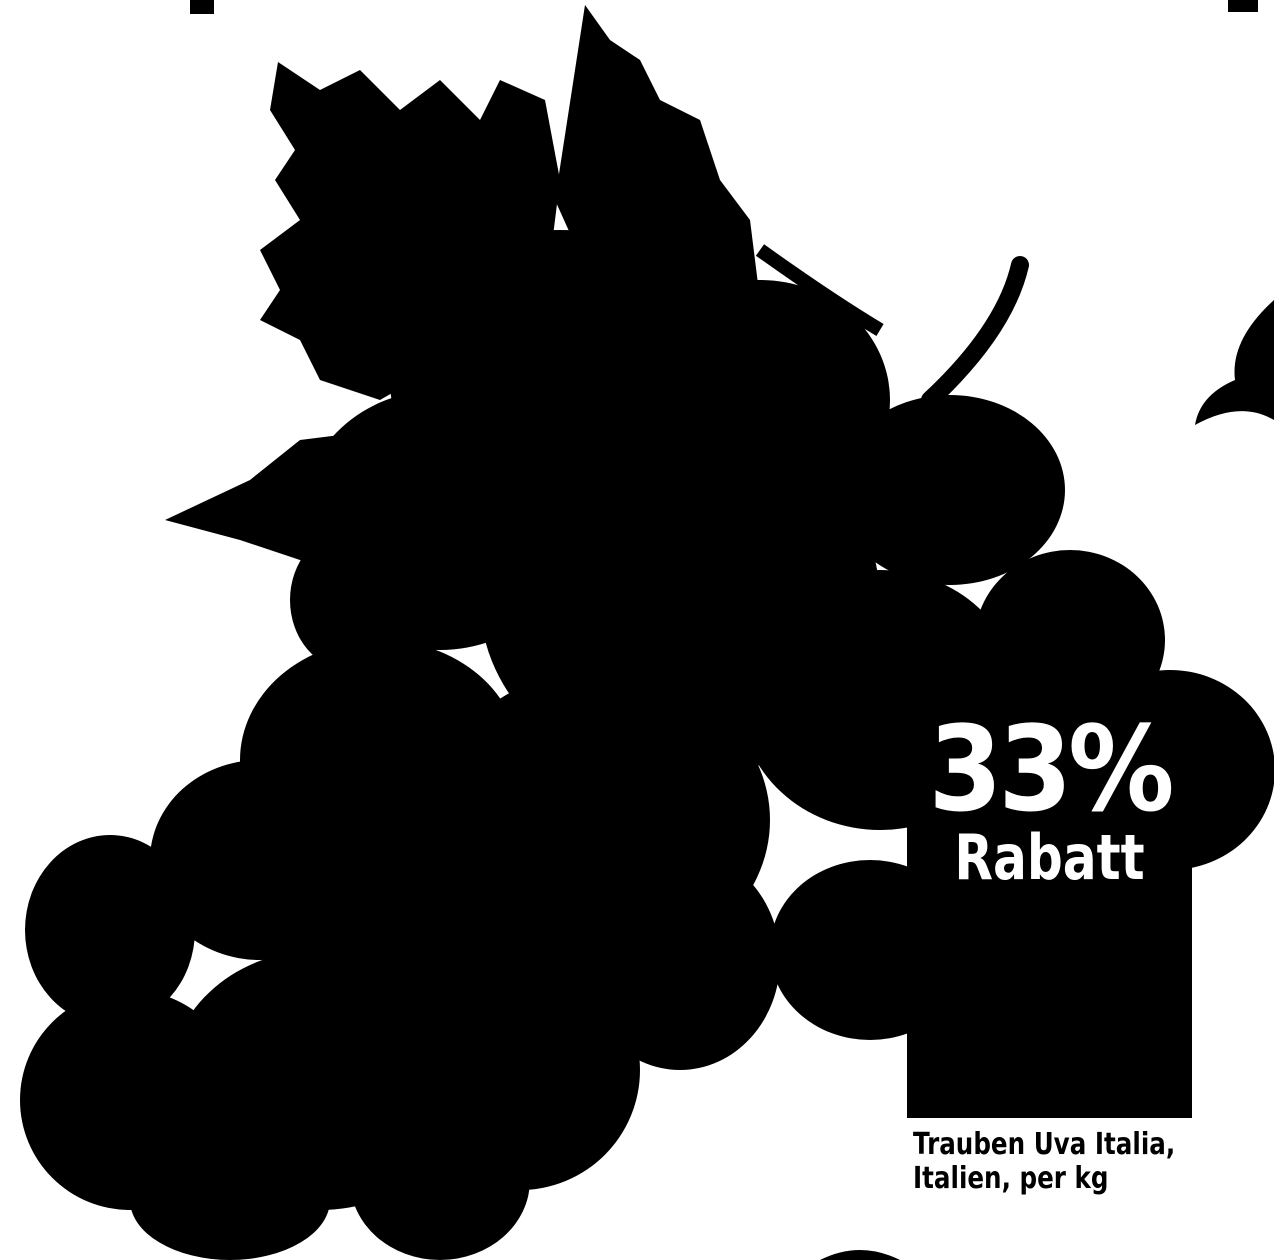 This screenshot has height=1260, width=1274. What do you see at coordinates (1049, 857) in the screenshot?
I see `discount-label: Rabatt` at bounding box center [1049, 857].